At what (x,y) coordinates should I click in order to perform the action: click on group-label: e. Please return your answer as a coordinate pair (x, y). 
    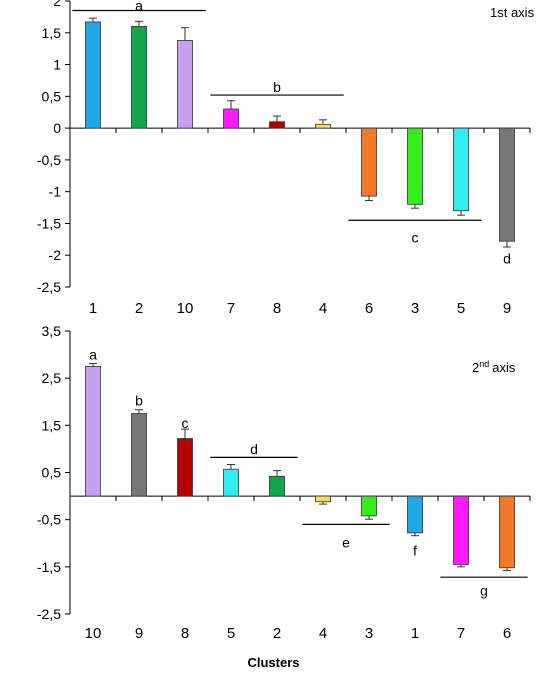
    Looking at the image, I should click on (346, 542).